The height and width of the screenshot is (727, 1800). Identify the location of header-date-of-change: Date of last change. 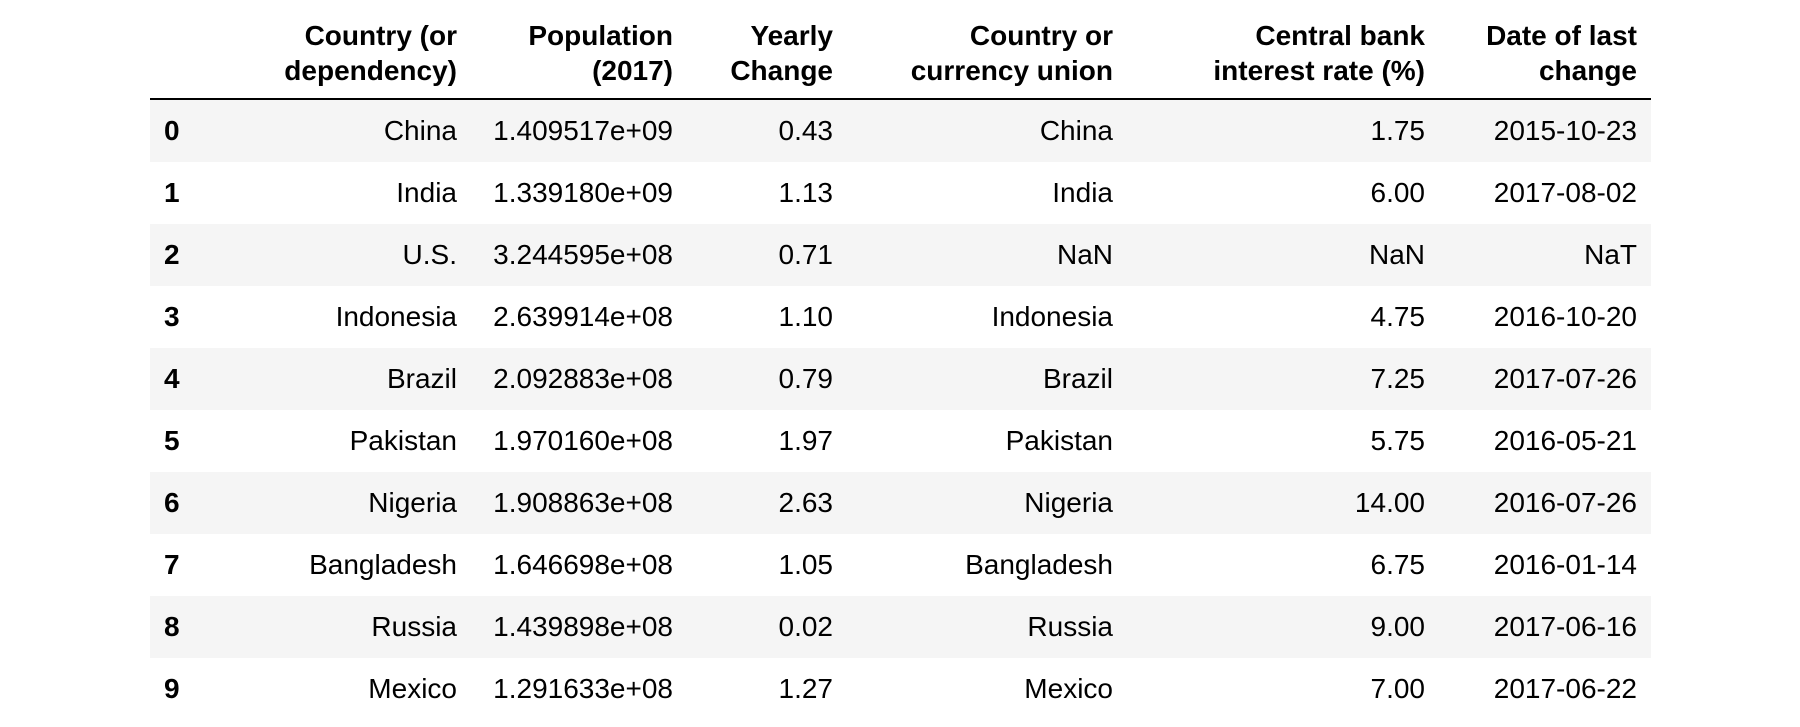
(1545, 50).